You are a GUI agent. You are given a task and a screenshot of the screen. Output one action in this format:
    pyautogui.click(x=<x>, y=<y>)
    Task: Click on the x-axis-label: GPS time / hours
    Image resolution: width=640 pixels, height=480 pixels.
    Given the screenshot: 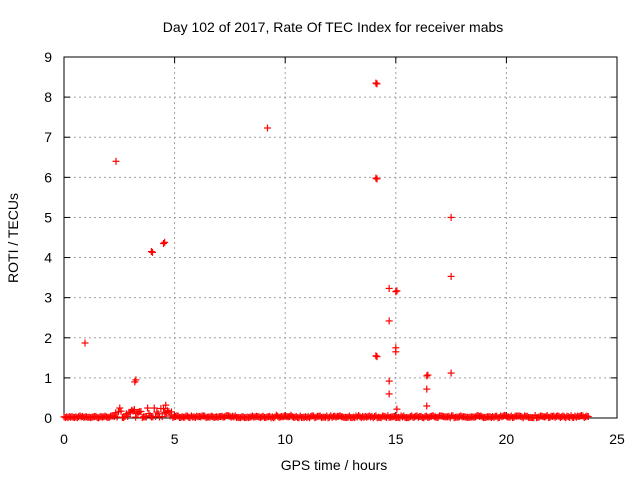 What is the action you would take?
    pyautogui.click(x=334, y=465)
    